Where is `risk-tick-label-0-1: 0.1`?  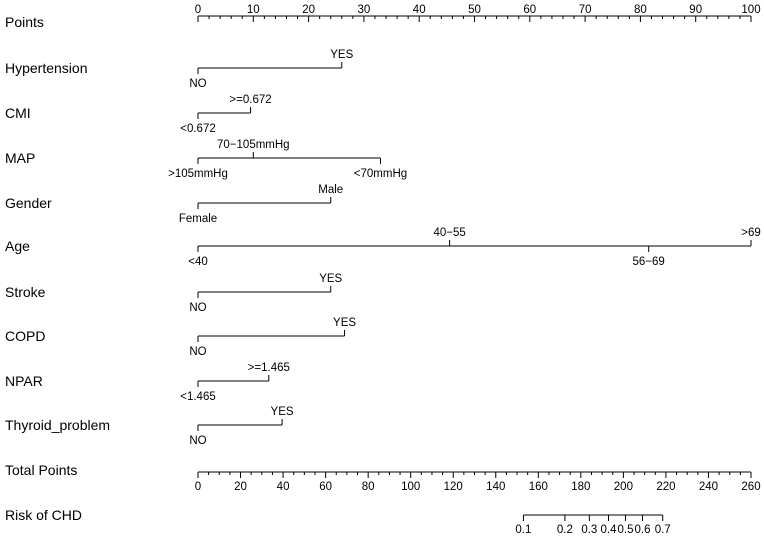
risk-tick-label-0-1: 0.1 is located at coordinates (523, 530).